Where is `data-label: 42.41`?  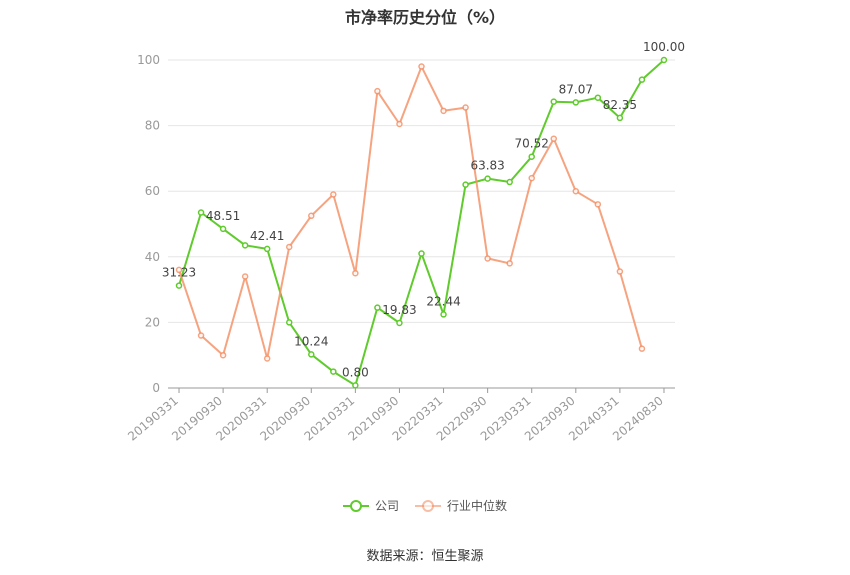 data-label: 42.41 is located at coordinates (267, 236).